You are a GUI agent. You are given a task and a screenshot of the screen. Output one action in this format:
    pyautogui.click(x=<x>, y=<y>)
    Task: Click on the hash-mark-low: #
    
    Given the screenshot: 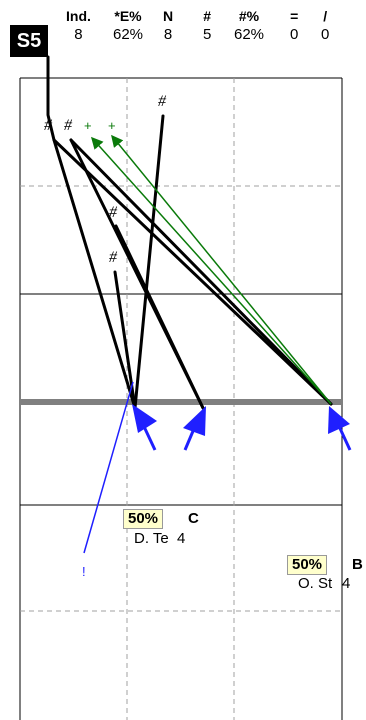 What is the action you would take?
    pyautogui.click(x=113, y=257)
    